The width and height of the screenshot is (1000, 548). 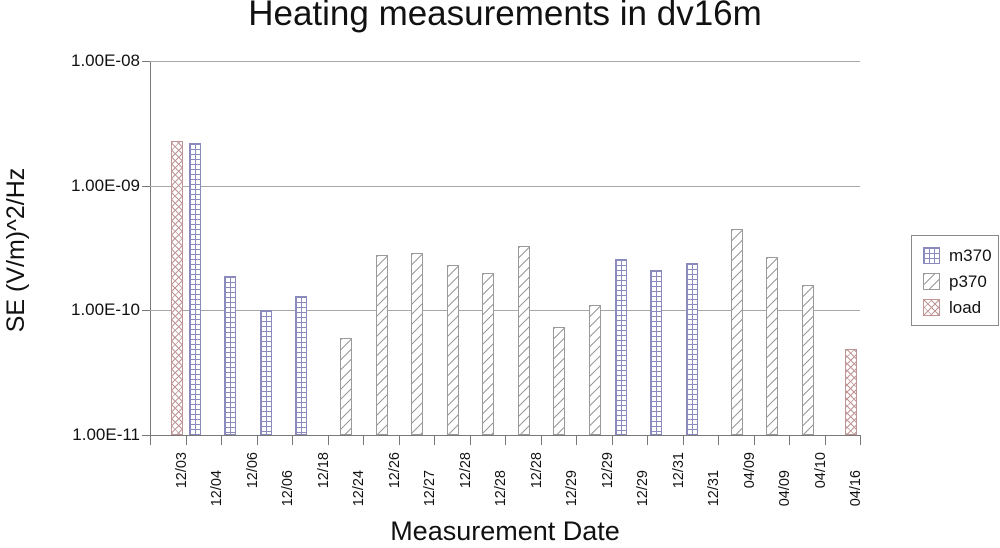 What do you see at coordinates (105, 185) in the screenshot?
I see `y-tick-label: 1.00E-09` at bounding box center [105, 185].